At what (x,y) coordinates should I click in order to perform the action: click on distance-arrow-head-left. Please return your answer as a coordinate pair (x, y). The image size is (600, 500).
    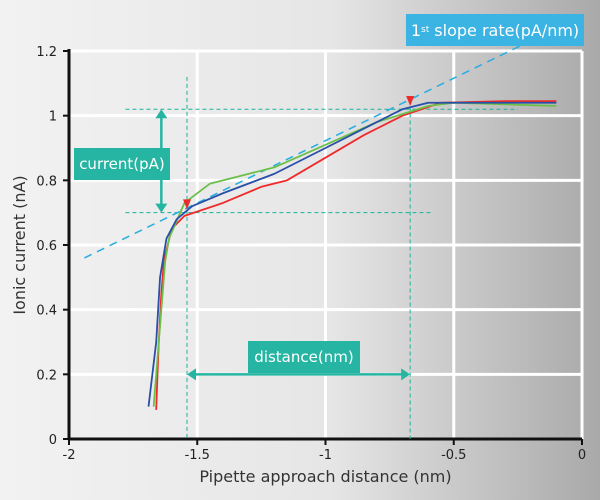
    Looking at the image, I should click on (191, 374).